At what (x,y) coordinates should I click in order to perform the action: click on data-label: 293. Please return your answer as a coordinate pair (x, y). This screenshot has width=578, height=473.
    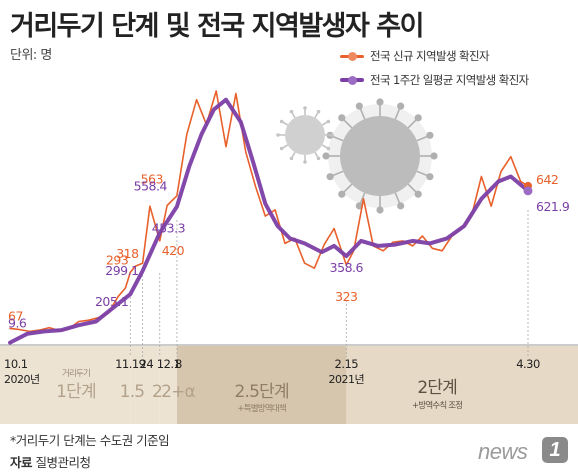
    Looking at the image, I should click on (117, 259).